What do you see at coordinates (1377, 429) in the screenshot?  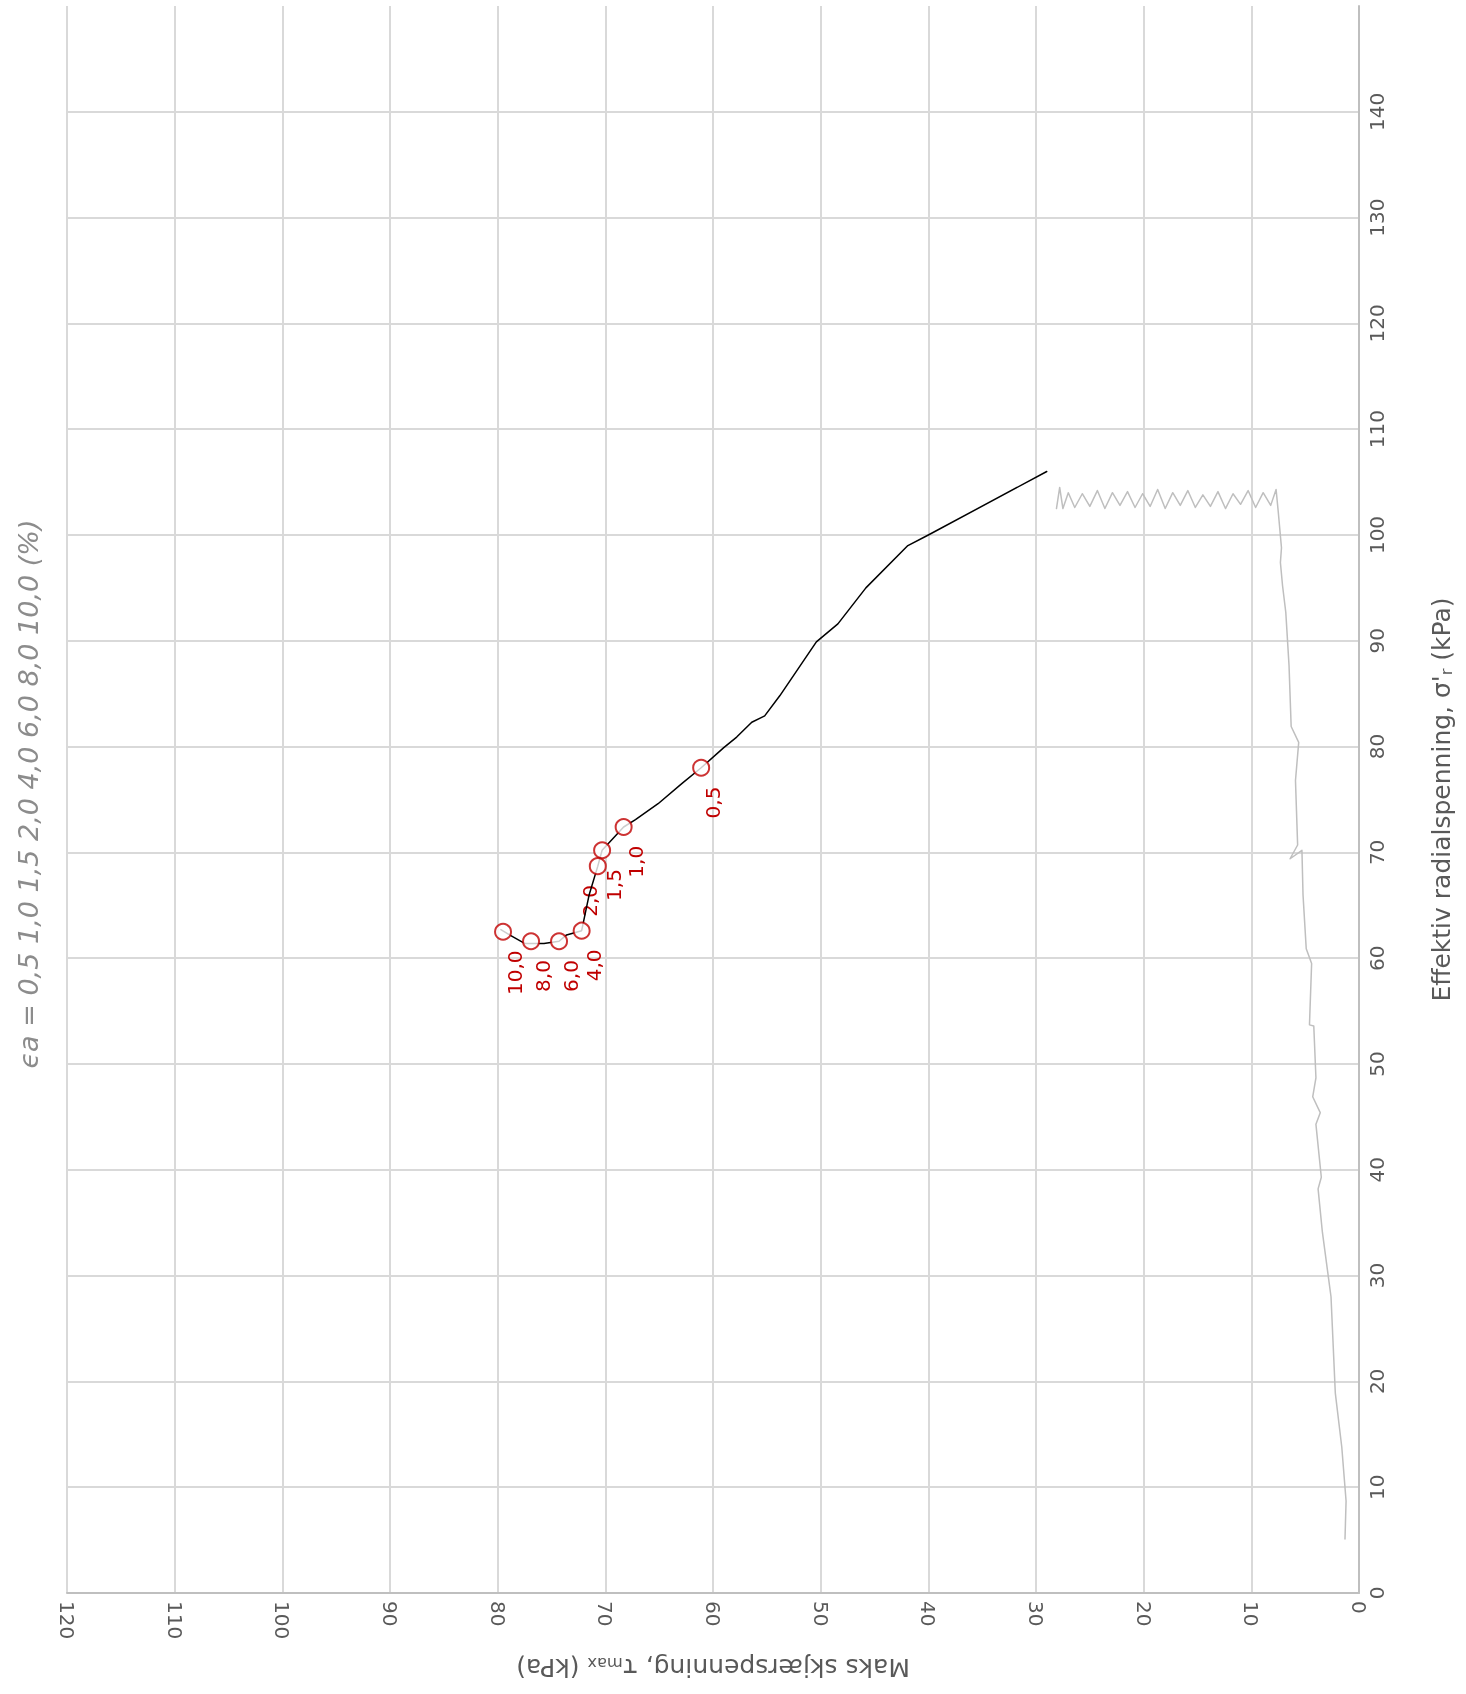 I see `y-tick-label: 110` at bounding box center [1377, 429].